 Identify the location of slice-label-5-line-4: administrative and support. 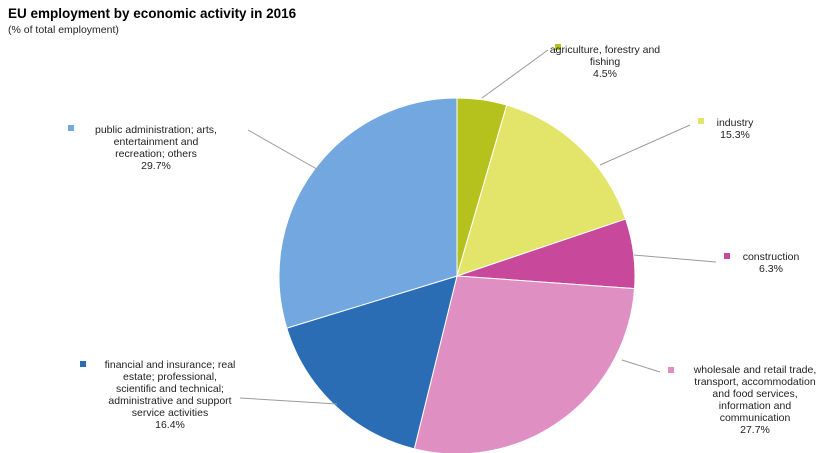
(169, 401).